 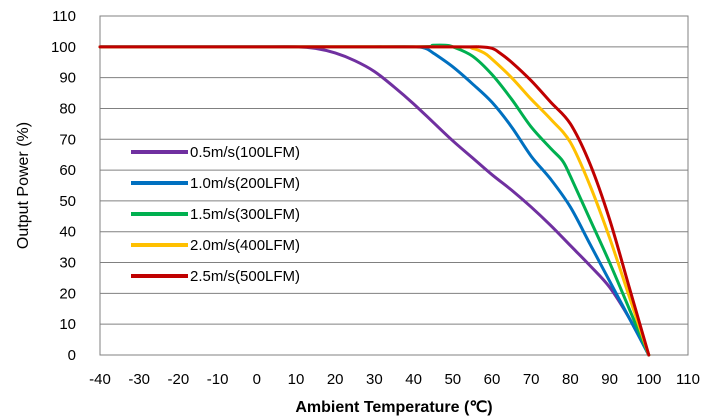 What do you see at coordinates (67, 170) in the screenshot?
I see `y-tick-label: 60` at bounding box center [67, 170].